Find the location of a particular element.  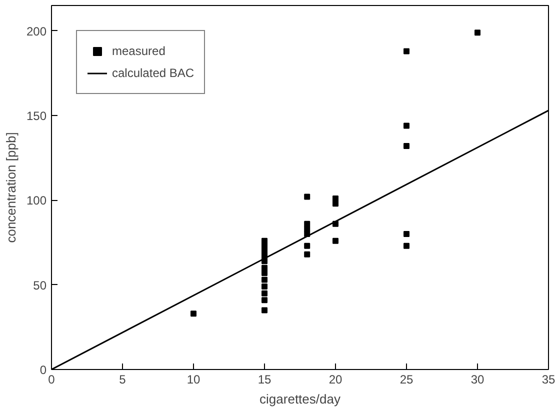

x-tick-label: 20 is located at coordinates (335, 379).